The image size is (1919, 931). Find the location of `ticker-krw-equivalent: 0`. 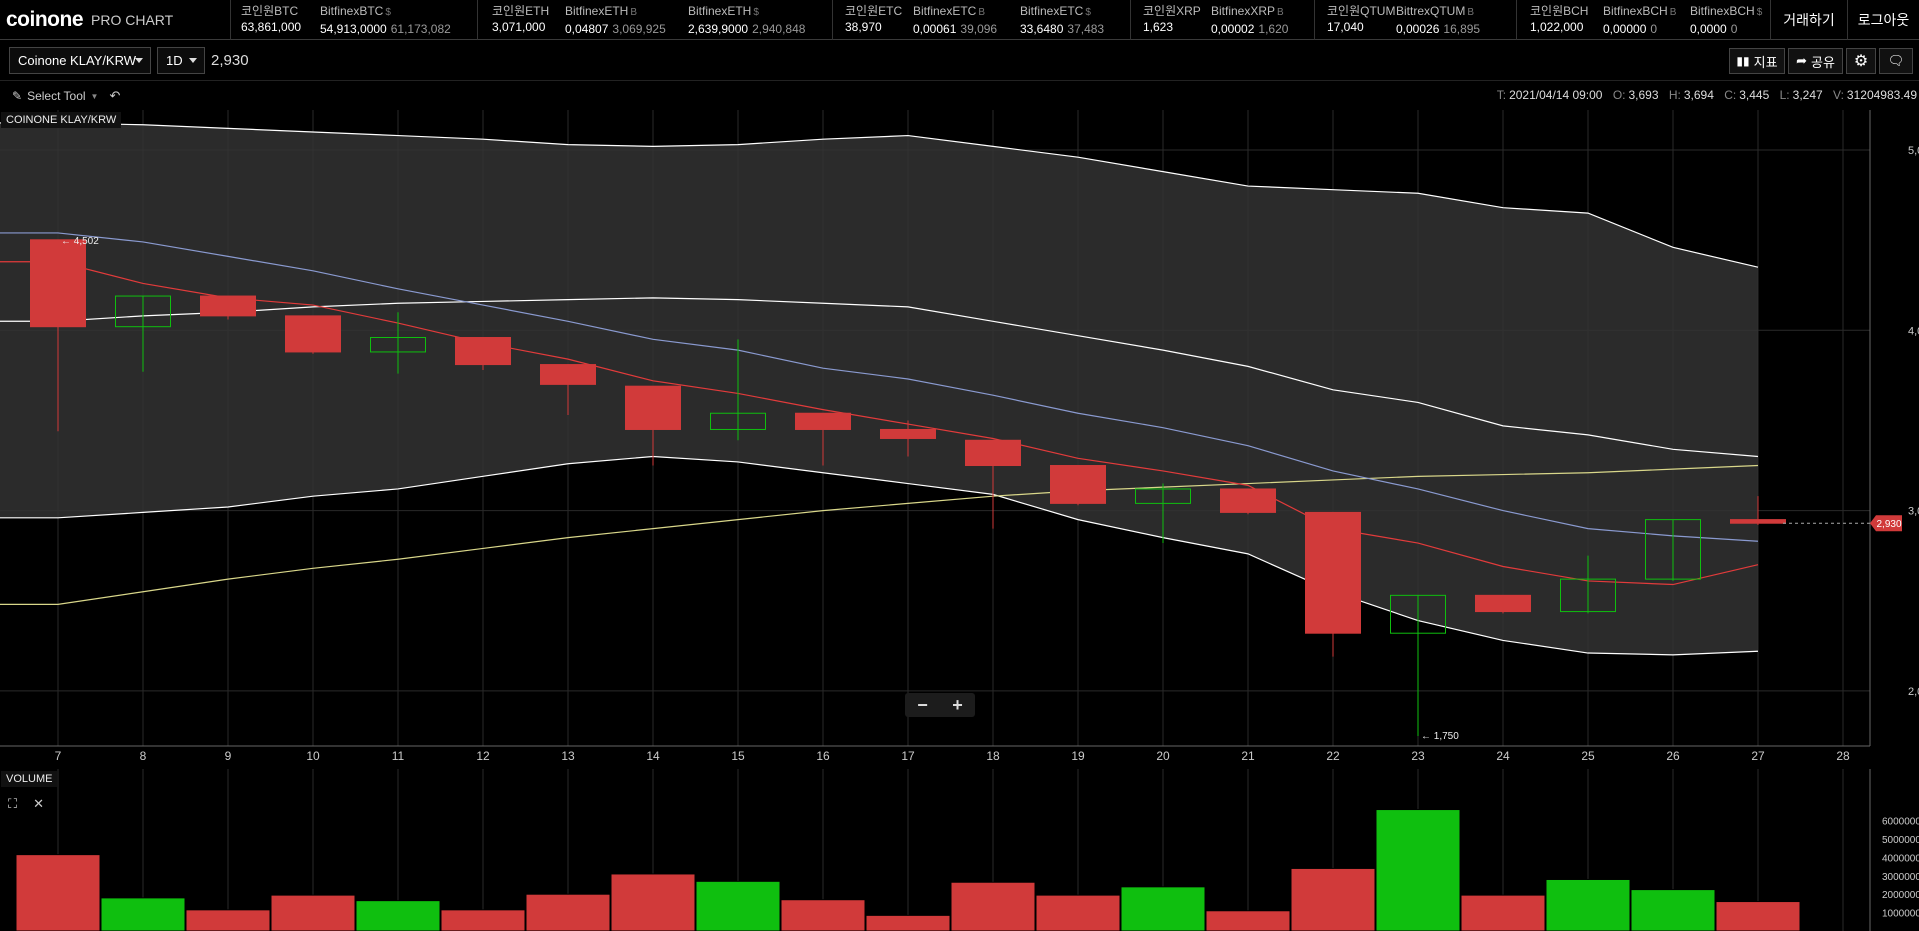

ticker-krw-equivalent: 0 is located at coordinates (1654, 29).